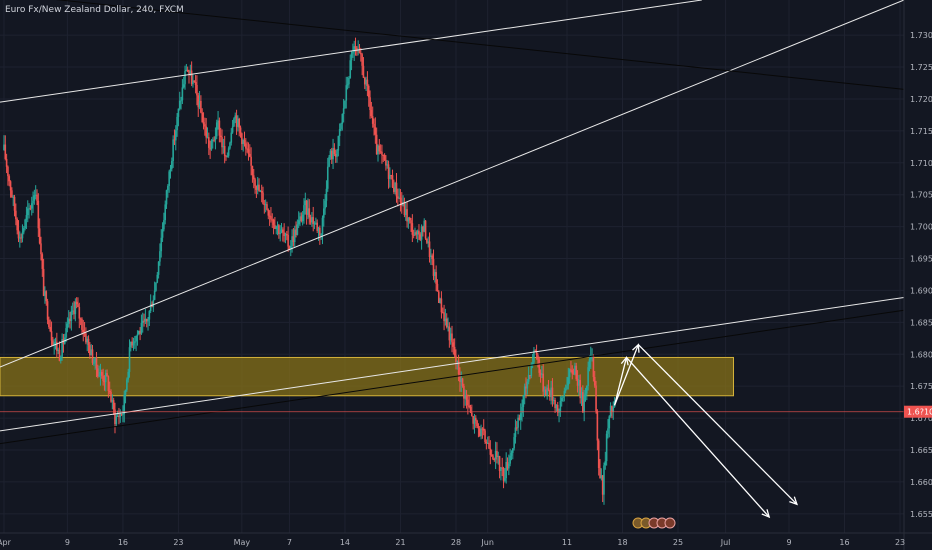 The image size is (932, 550). I want to click on event-markers, so click(654, 523).